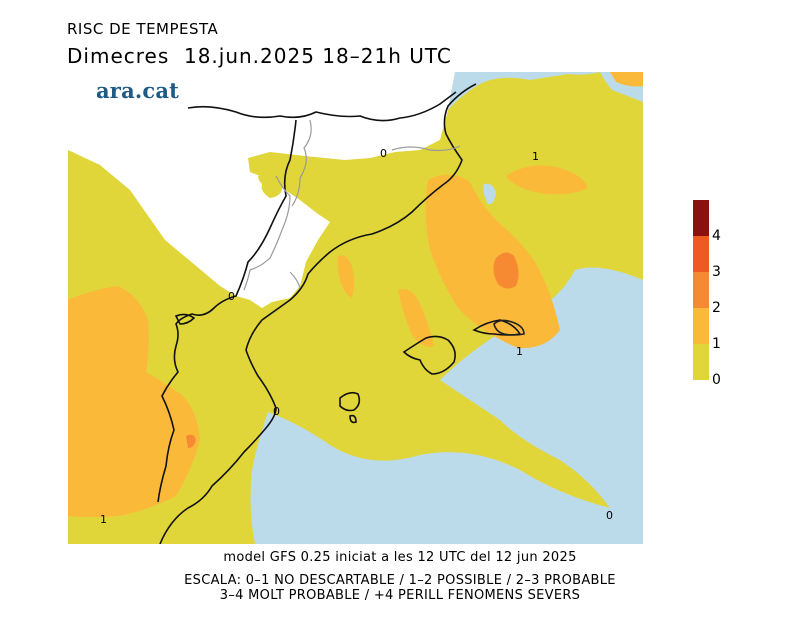 The width and height of the screenshot is (800, 617). What do you see at coordinates (506, 270) in the screenshot?
I see `risk-level-2-3-area` at bounding box center [506, 270].